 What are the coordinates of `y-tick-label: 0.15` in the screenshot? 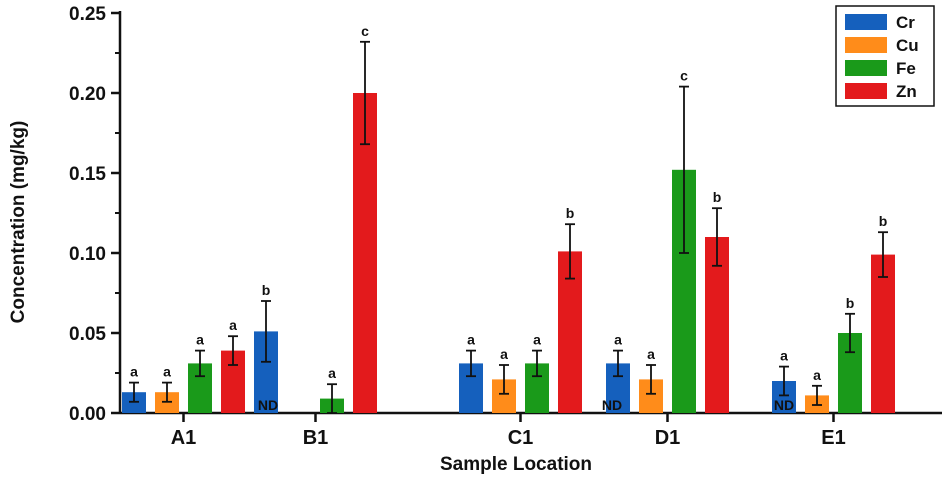 It's located at (87, 174).